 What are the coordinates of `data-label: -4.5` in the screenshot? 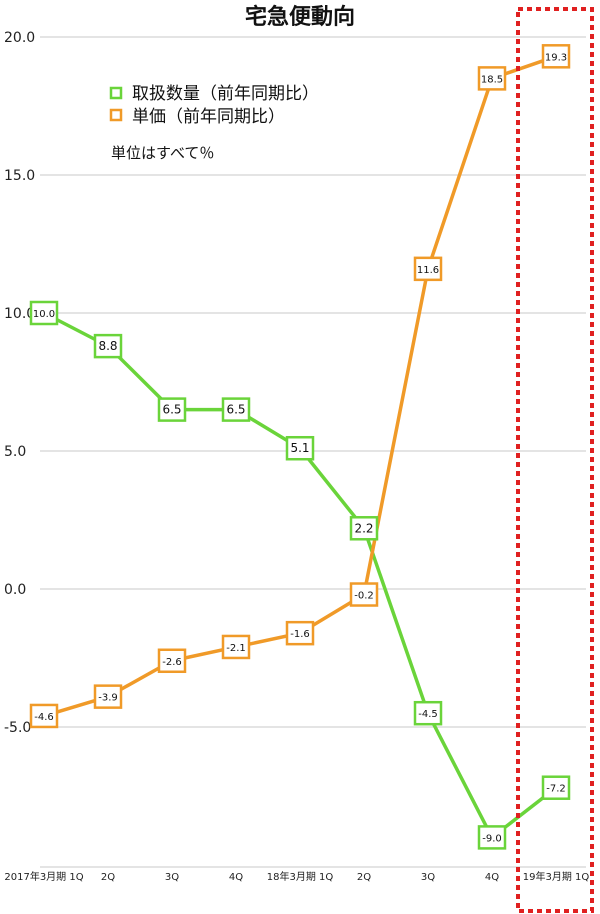 It's located at (428, 714).